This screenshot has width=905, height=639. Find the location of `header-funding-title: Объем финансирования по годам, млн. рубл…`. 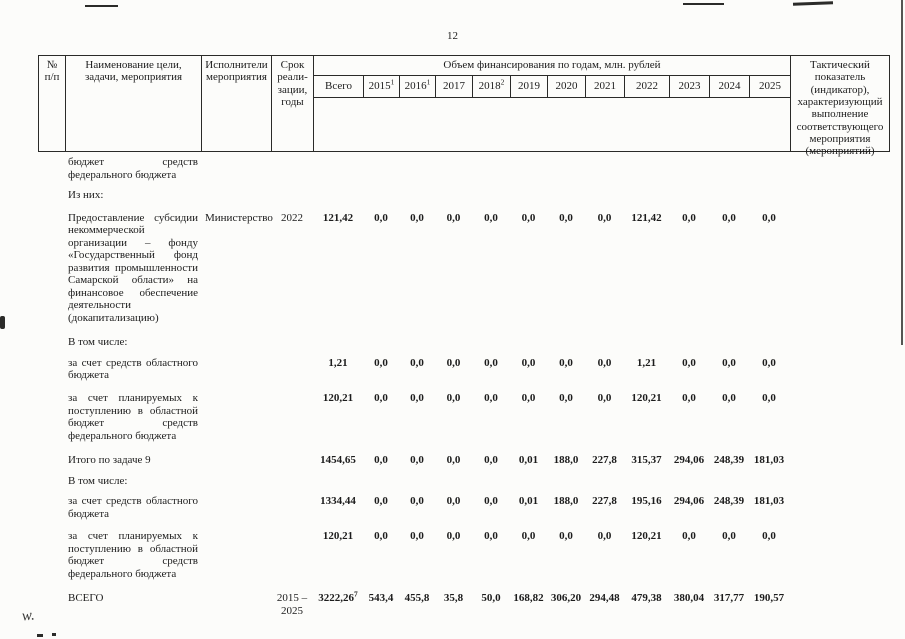

header-funding-title: Объем финансирования по годам, млн. рубл… is located at coordinates (552, 66).